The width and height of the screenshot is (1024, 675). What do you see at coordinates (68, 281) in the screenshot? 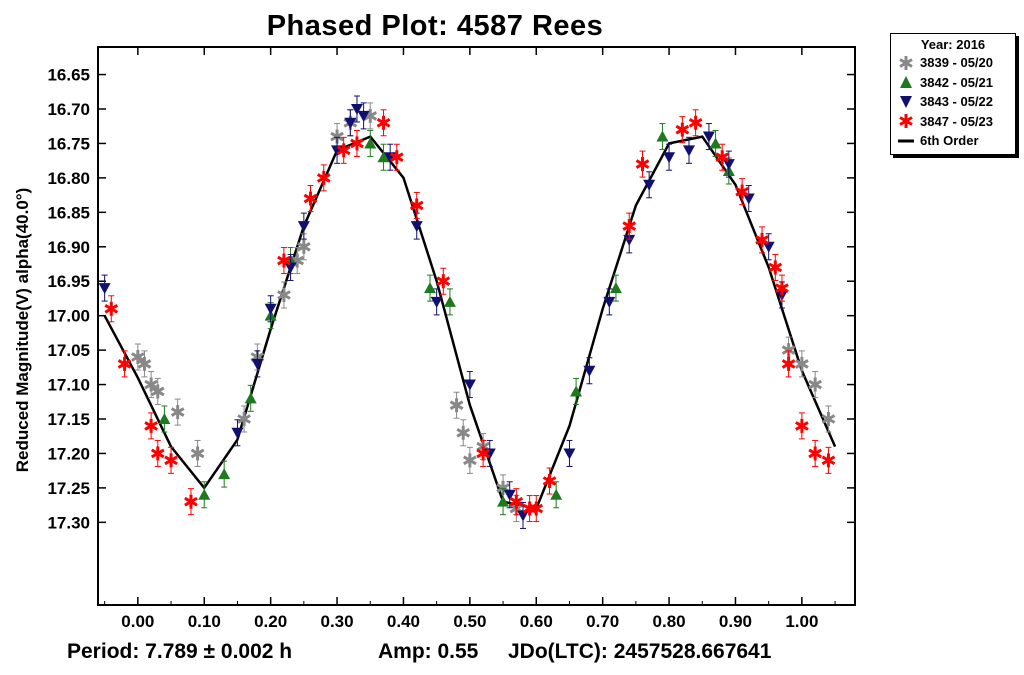
I see `y-tick-label: 16.95` at bounding box center [68, 281].